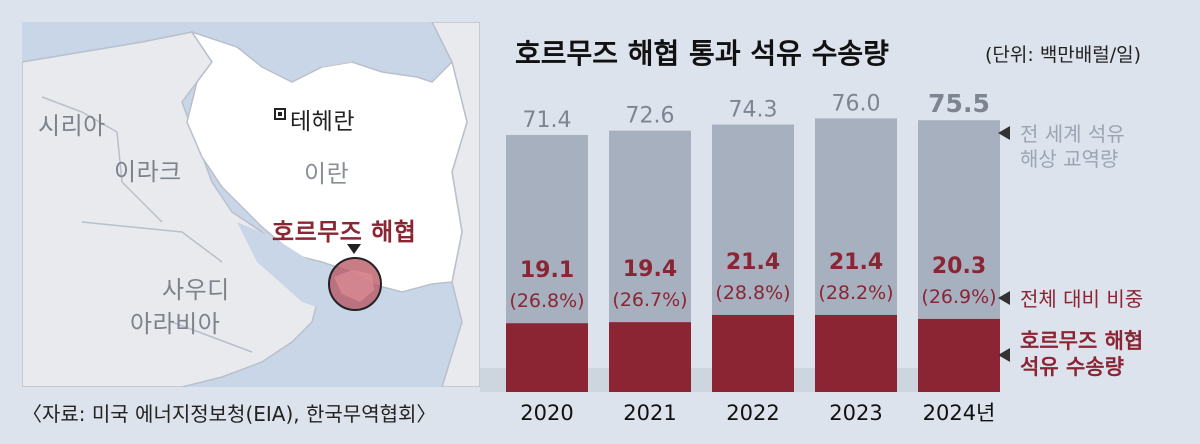 The height and width of the screenshot is (444, 1200). What do you see at coordinates (196, 290) in the screenshot?
I see `map-label-saudi-1: 사우디` at bounding box center [196, 290].